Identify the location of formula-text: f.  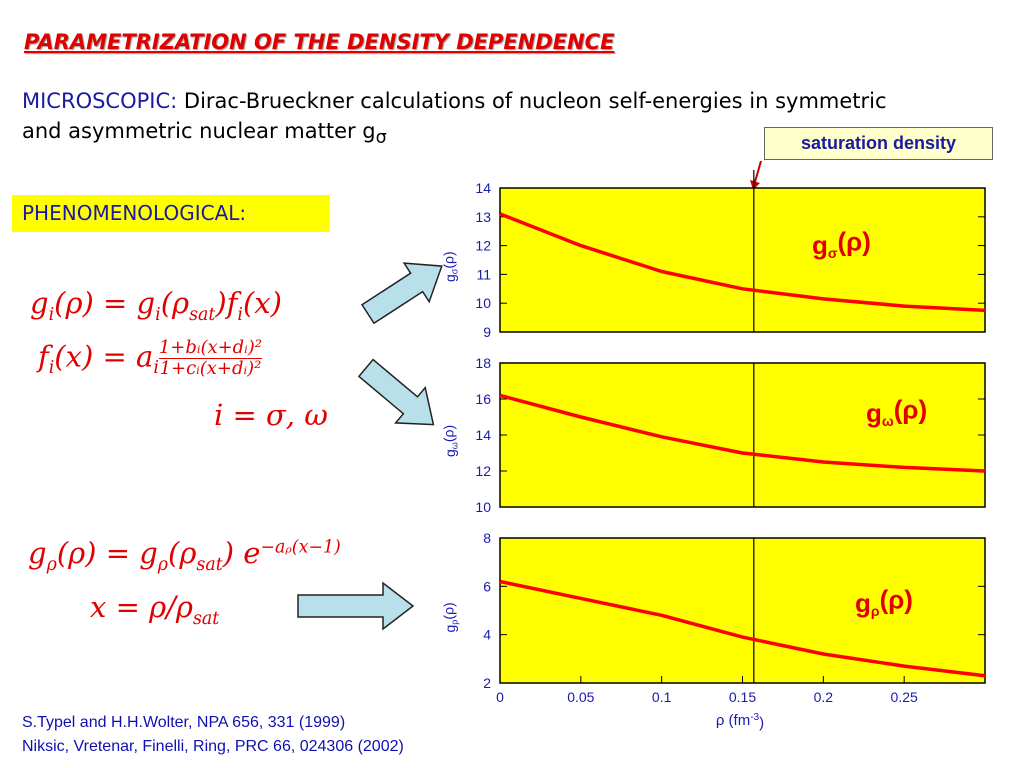
(43, 356).